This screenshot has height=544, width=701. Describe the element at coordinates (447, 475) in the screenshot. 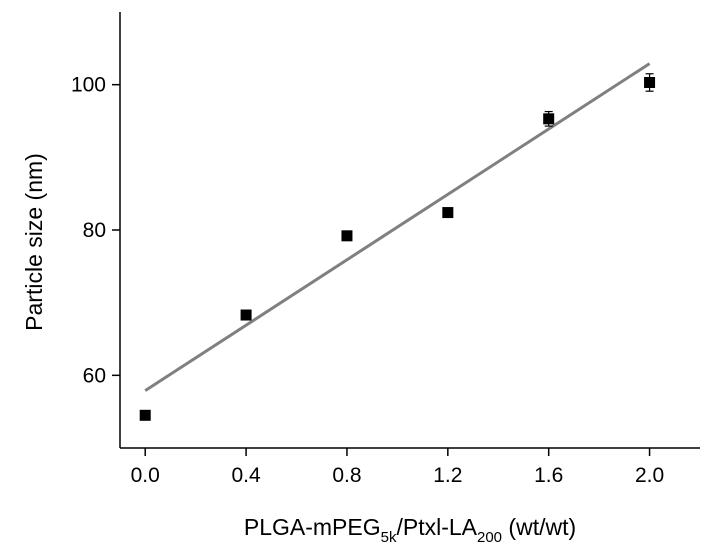

I see `x-tick-label: 1.2` at that location.